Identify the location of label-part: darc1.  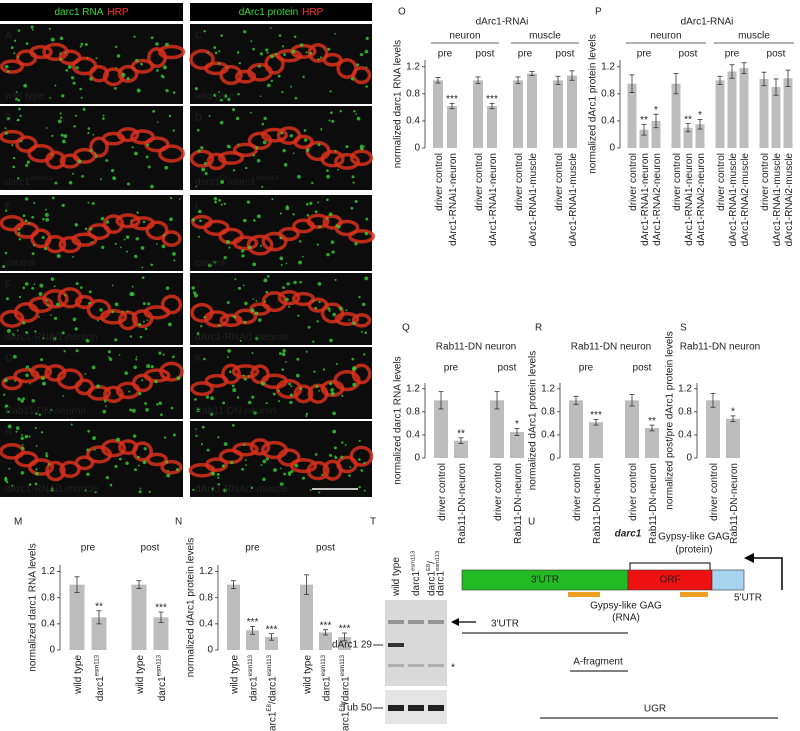
(207, 182).